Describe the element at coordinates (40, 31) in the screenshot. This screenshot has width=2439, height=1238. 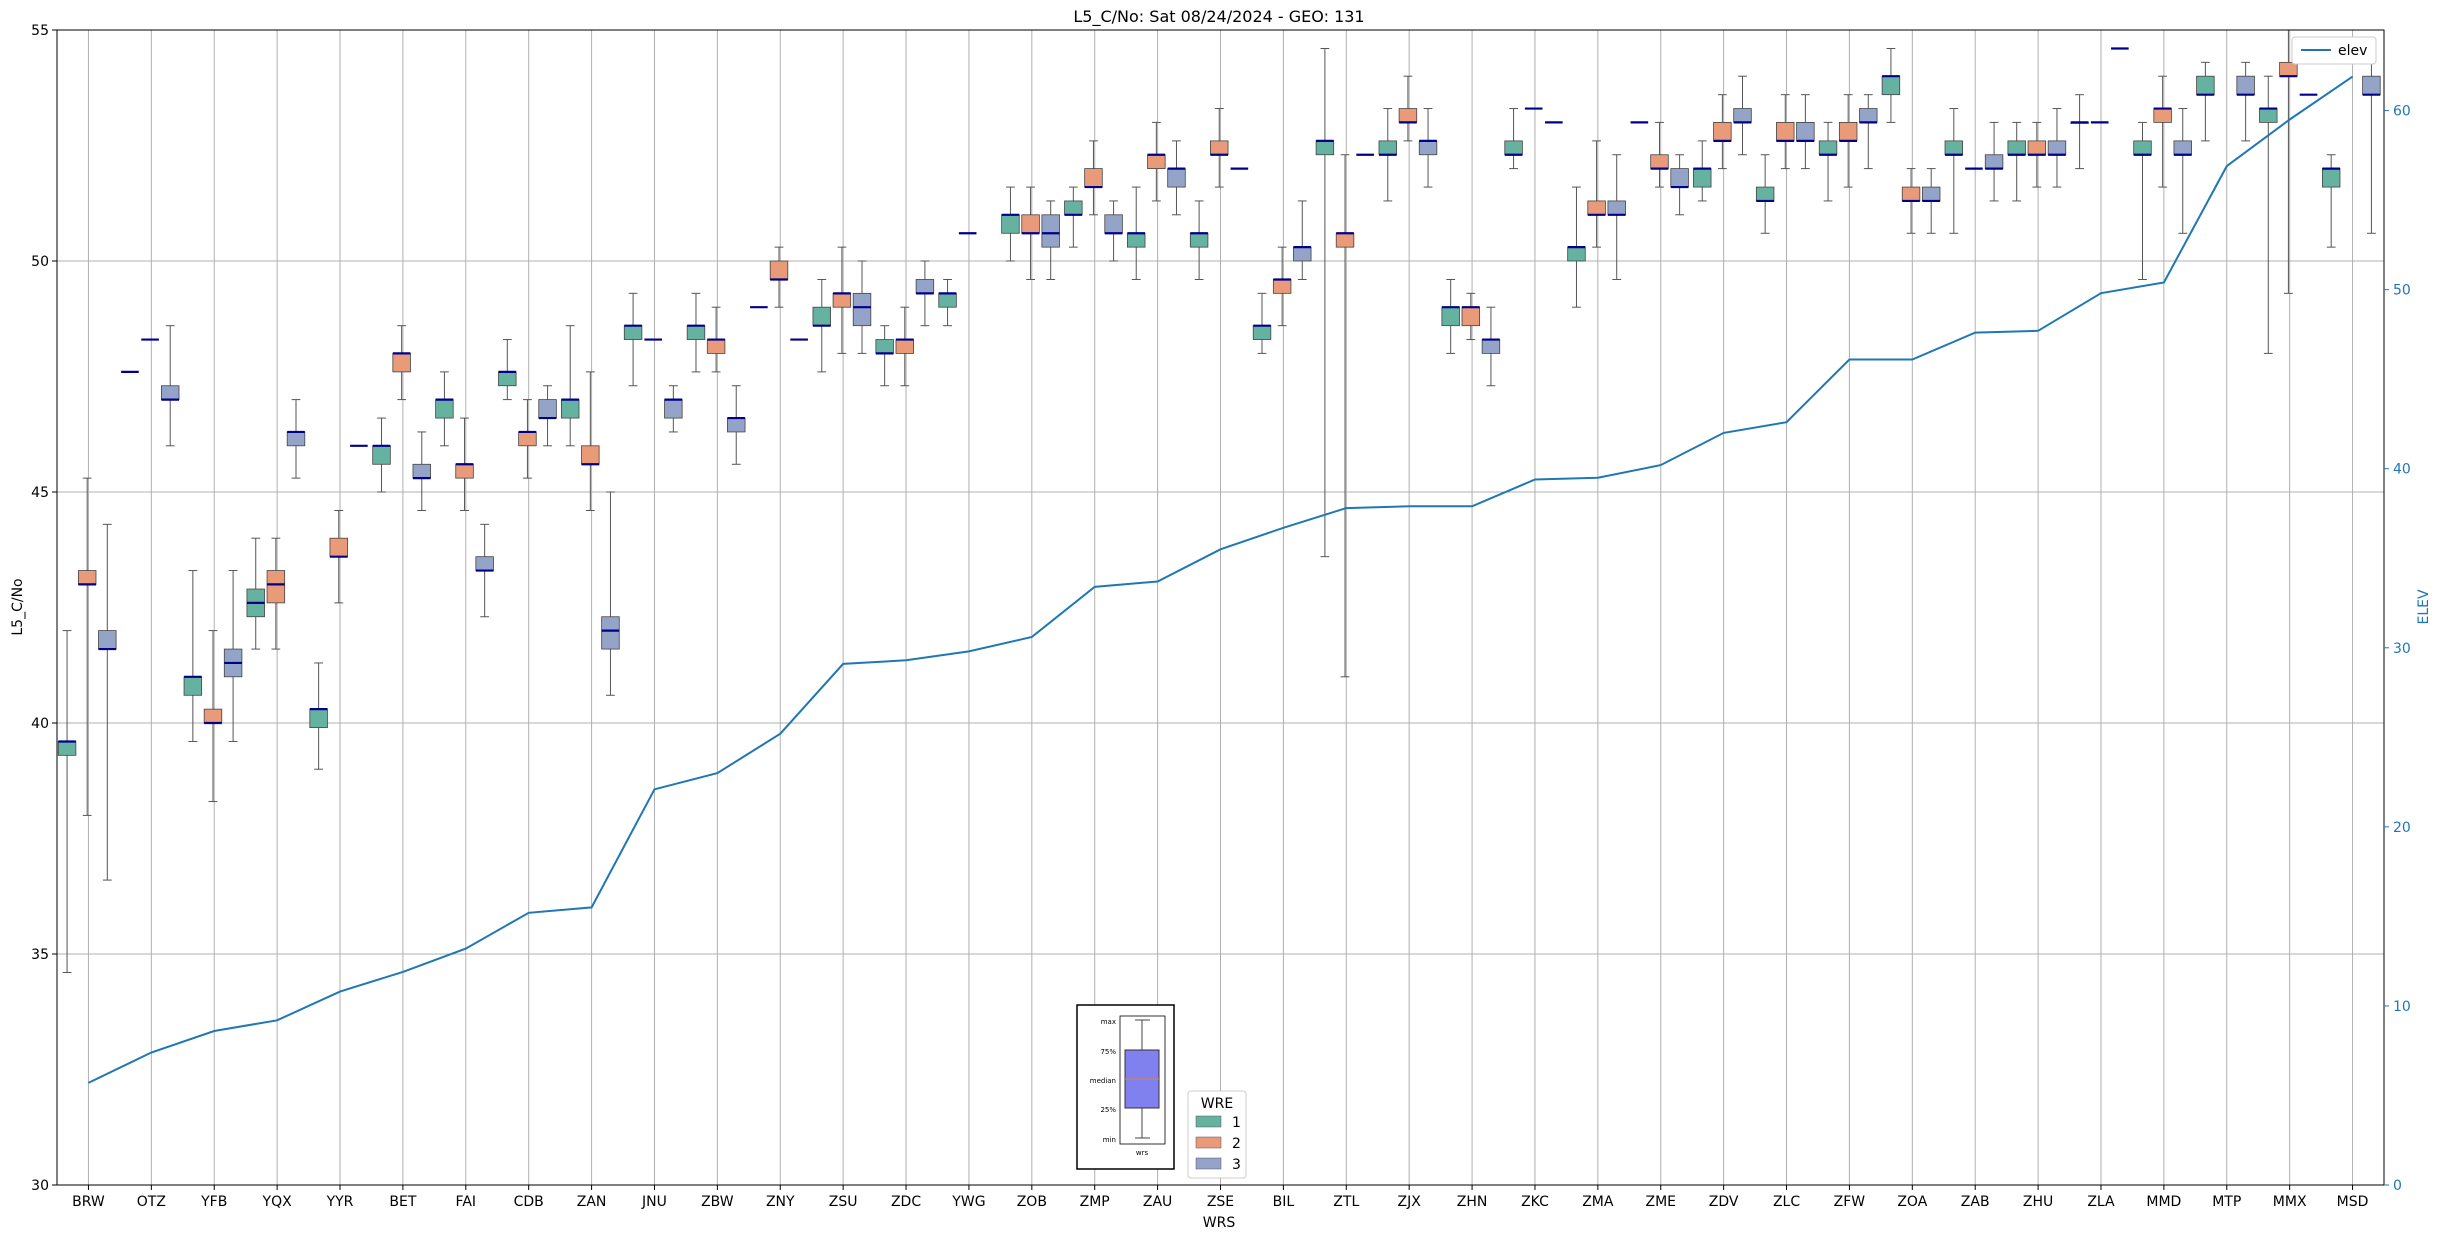
I see `y-tick-label: 55` at that location.